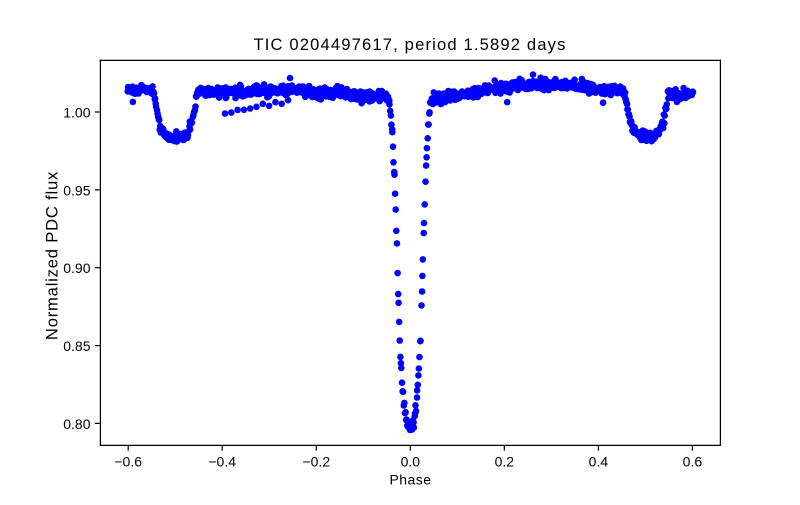 The width and height of the screenshot is (800, 505). Describe the element at coordinates (693, 462) in the screenshot. I see `svg-text: 0.6` at that location.